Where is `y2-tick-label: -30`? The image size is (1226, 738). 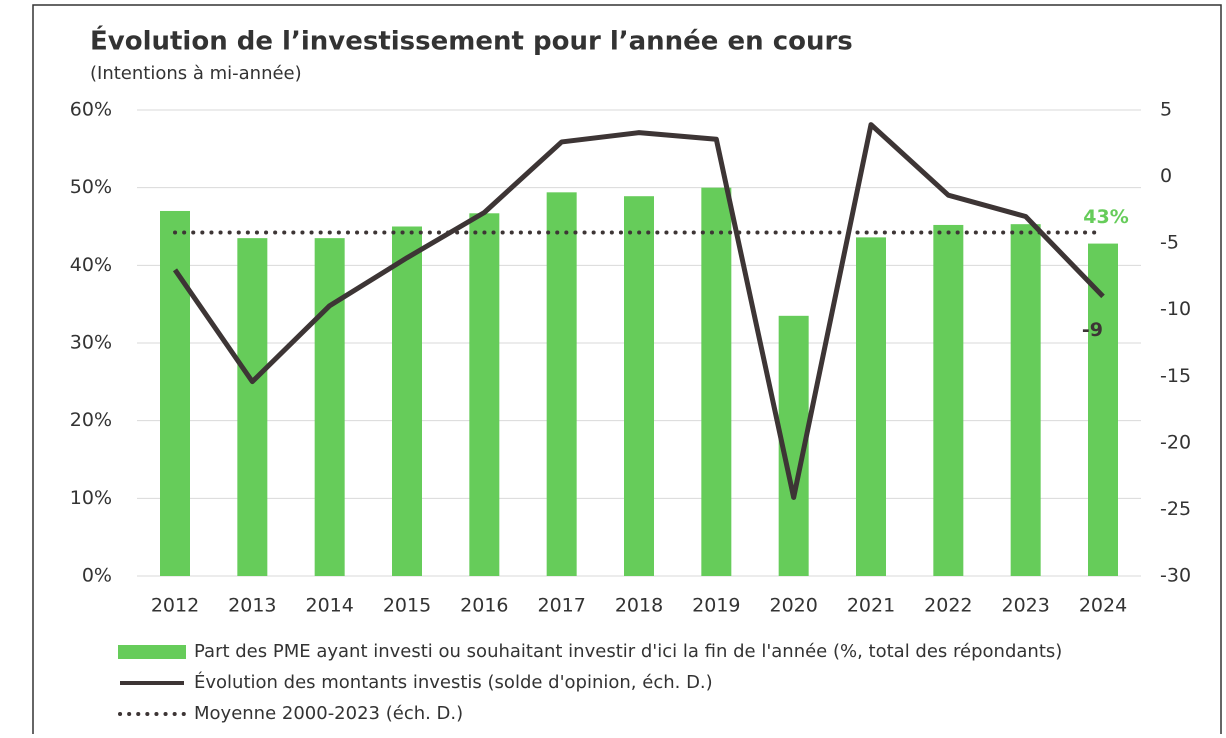
y2-tick-label: -30 is located at coordinates (1175, 576).